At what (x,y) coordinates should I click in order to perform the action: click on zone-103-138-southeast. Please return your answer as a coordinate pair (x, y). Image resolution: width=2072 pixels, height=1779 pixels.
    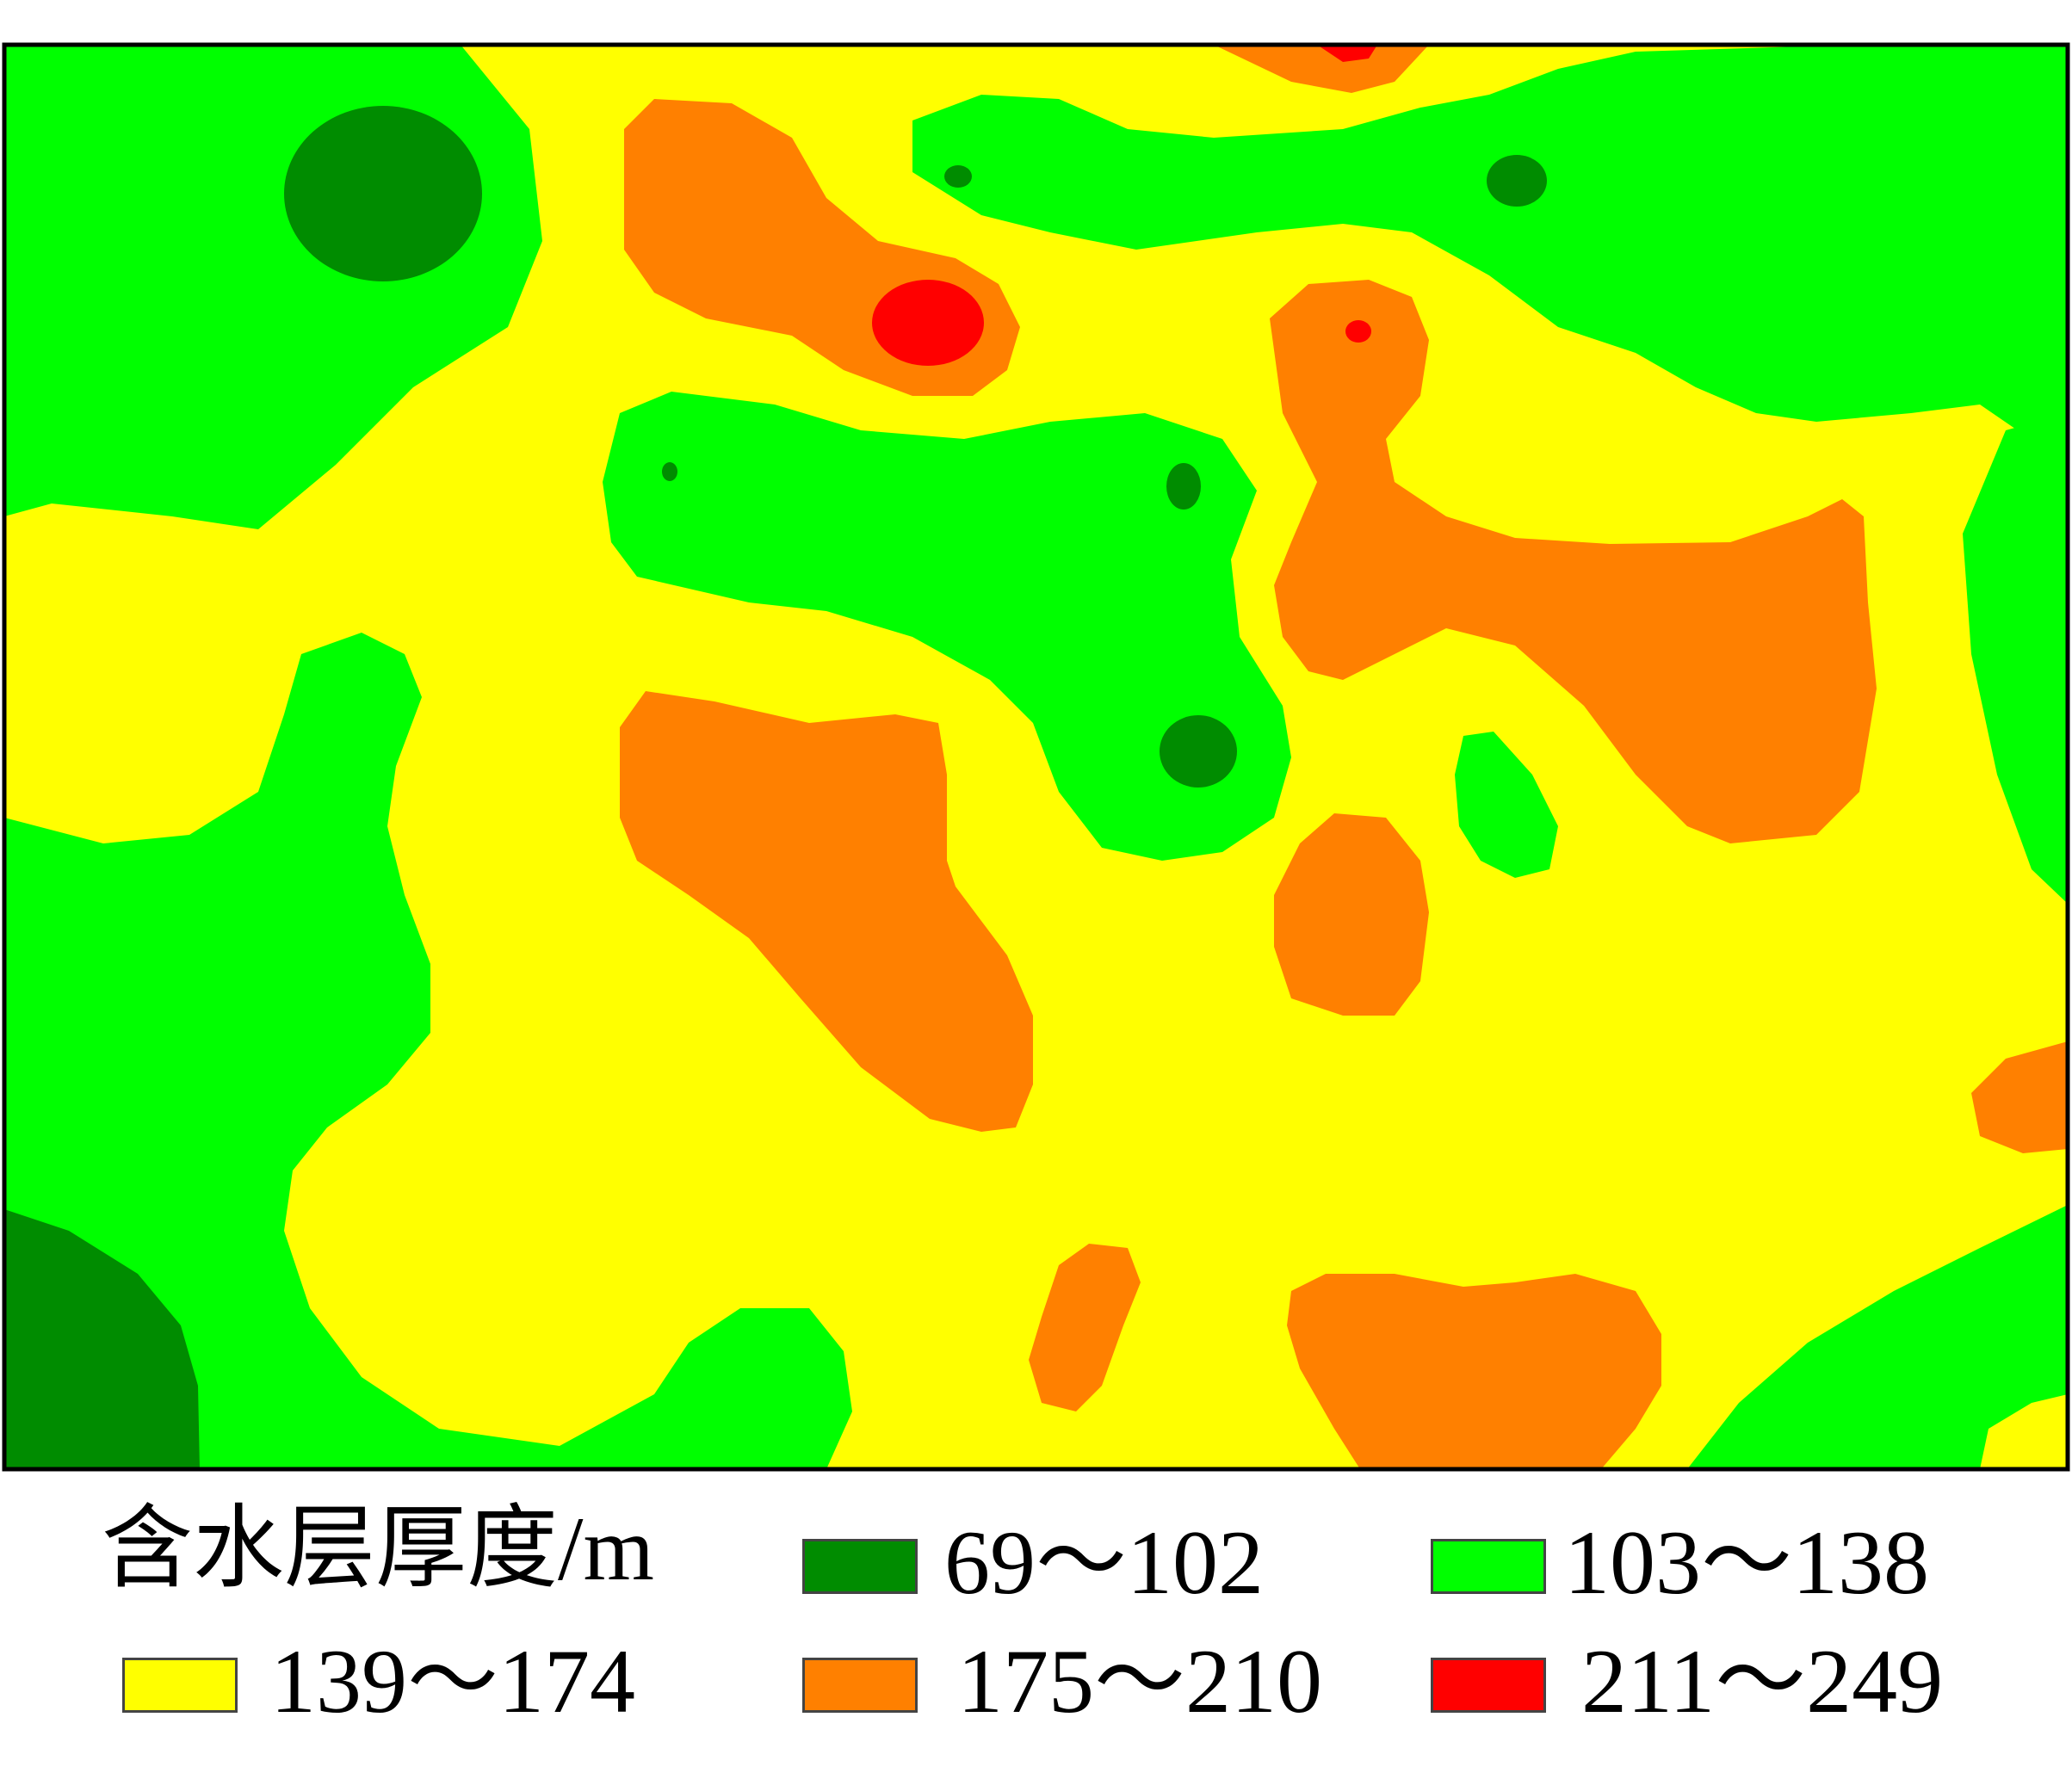
    Looking at the image, I should click on (1878, 1337).